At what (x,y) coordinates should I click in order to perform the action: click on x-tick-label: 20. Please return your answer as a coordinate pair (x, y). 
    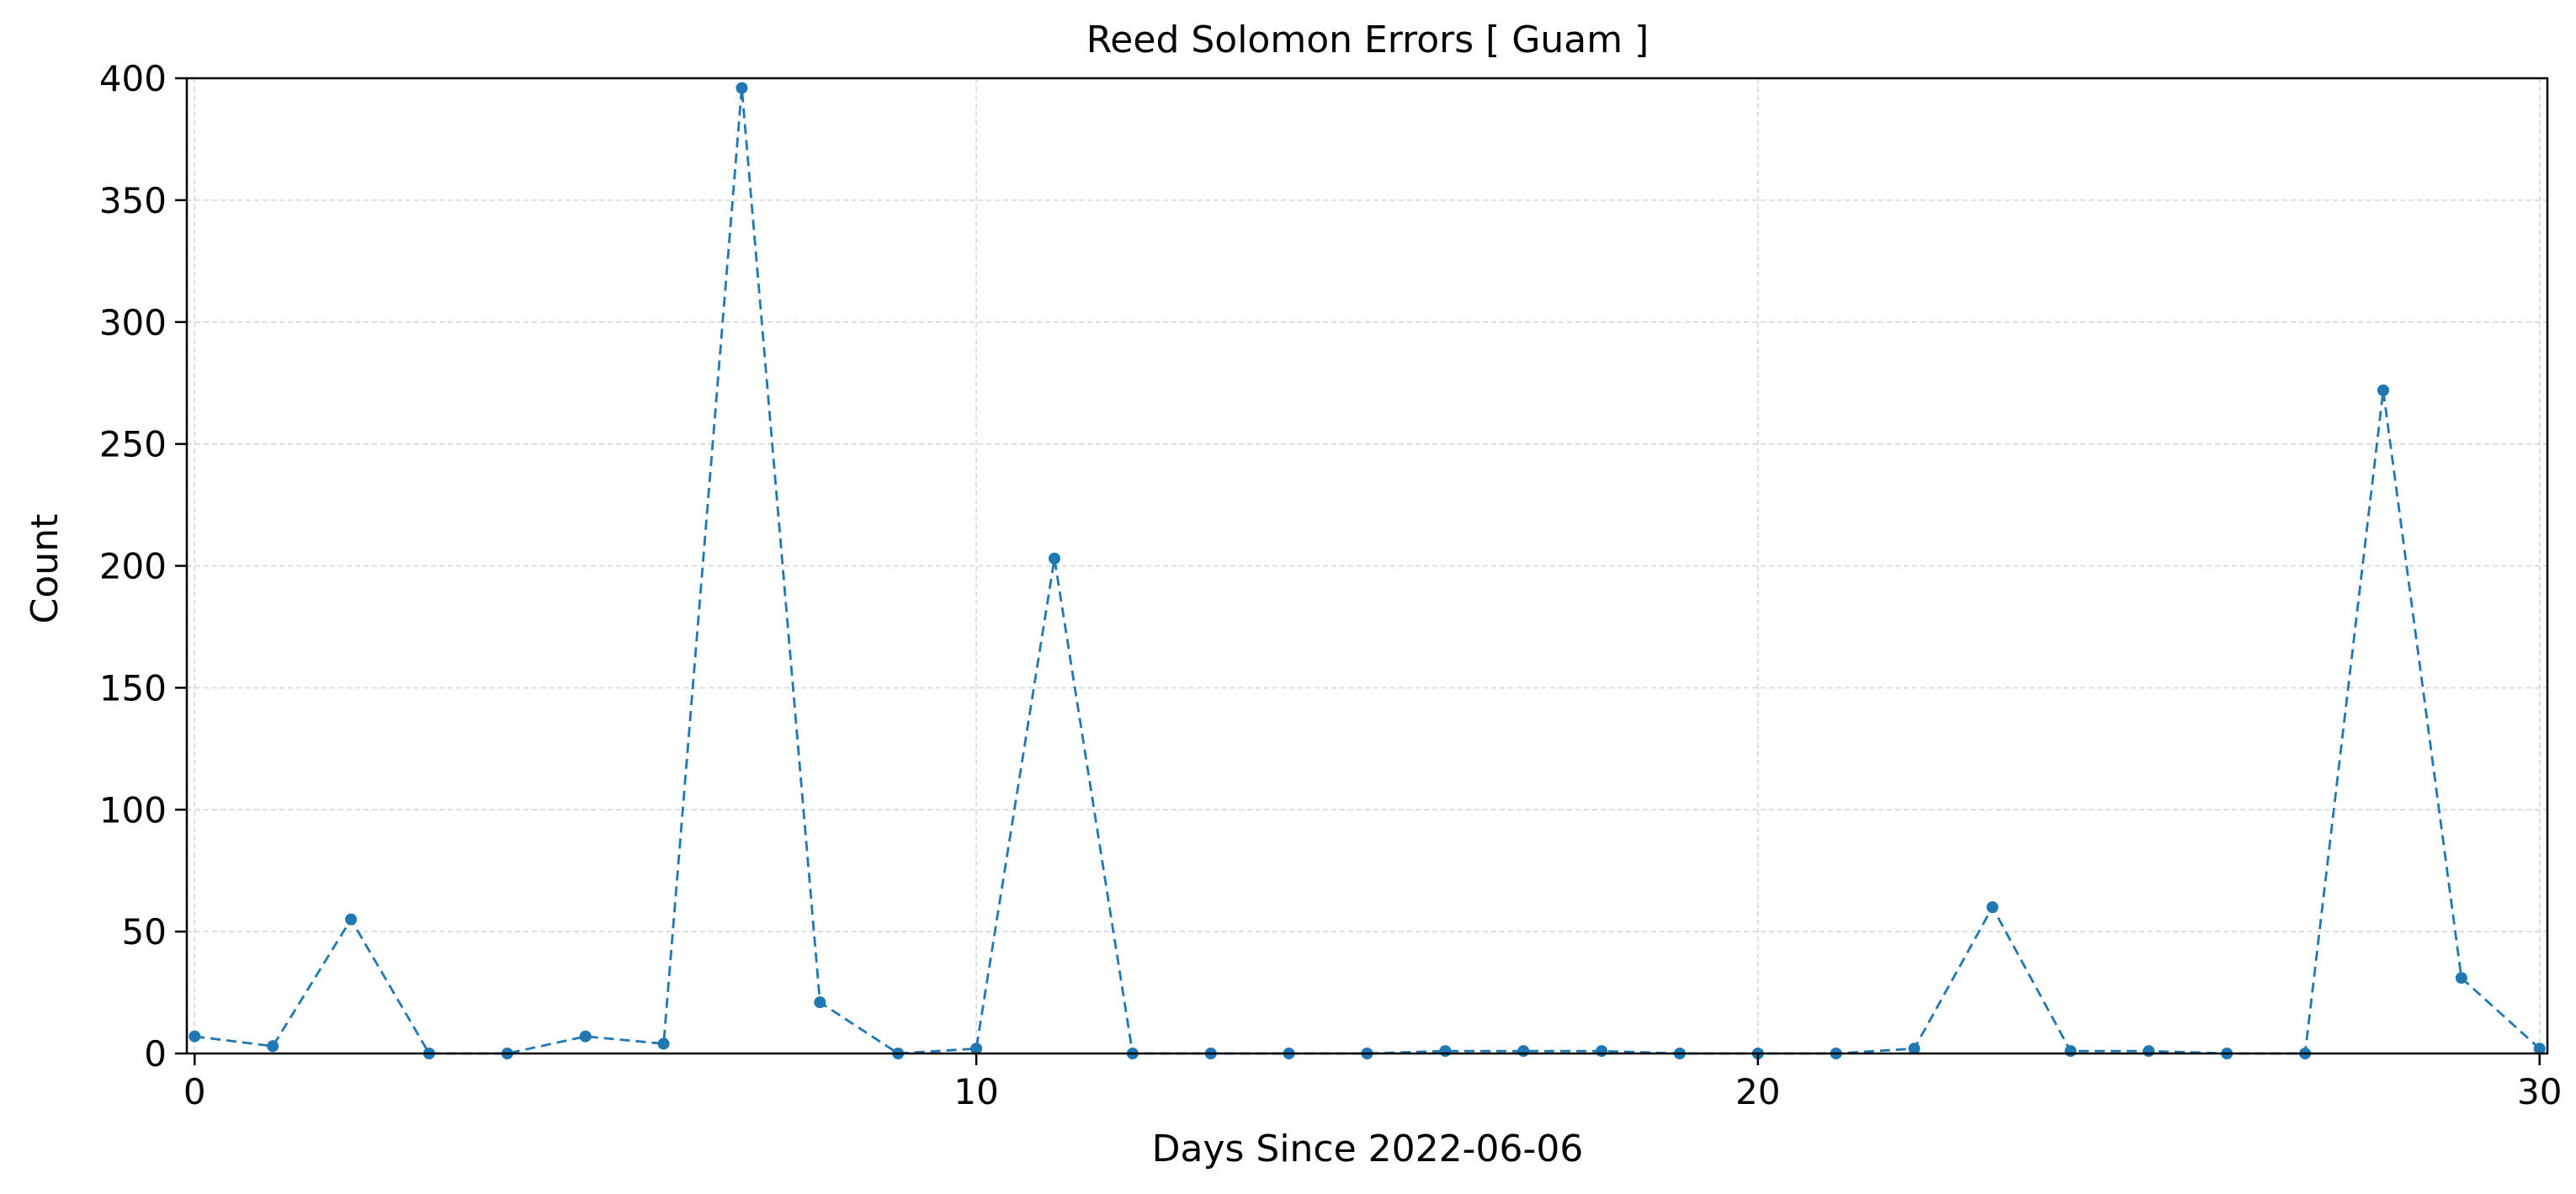
    Looking at the image, I should click on (1757, 1091).